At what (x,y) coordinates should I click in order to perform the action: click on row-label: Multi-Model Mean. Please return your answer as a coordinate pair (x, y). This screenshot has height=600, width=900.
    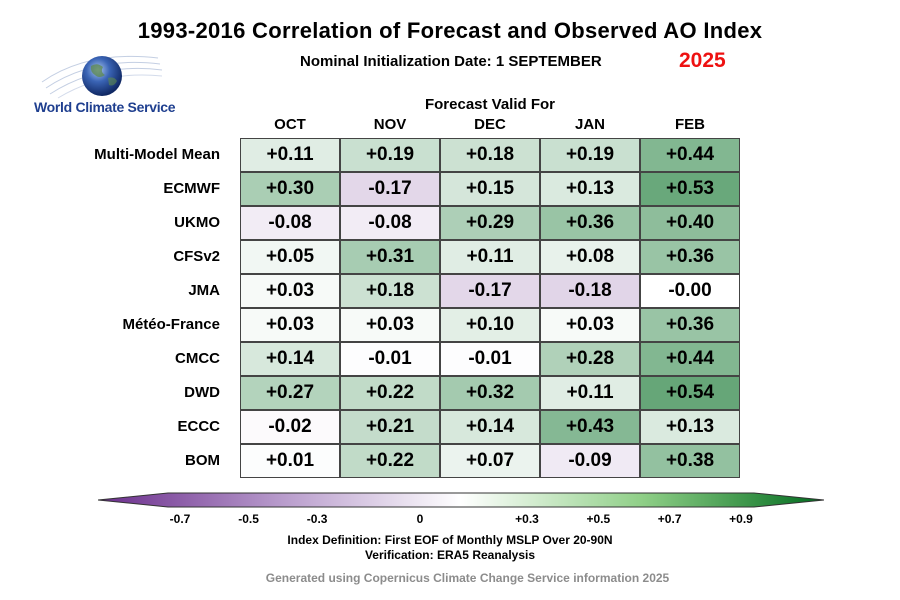
    Looking at the image, I should click on (157, 154).